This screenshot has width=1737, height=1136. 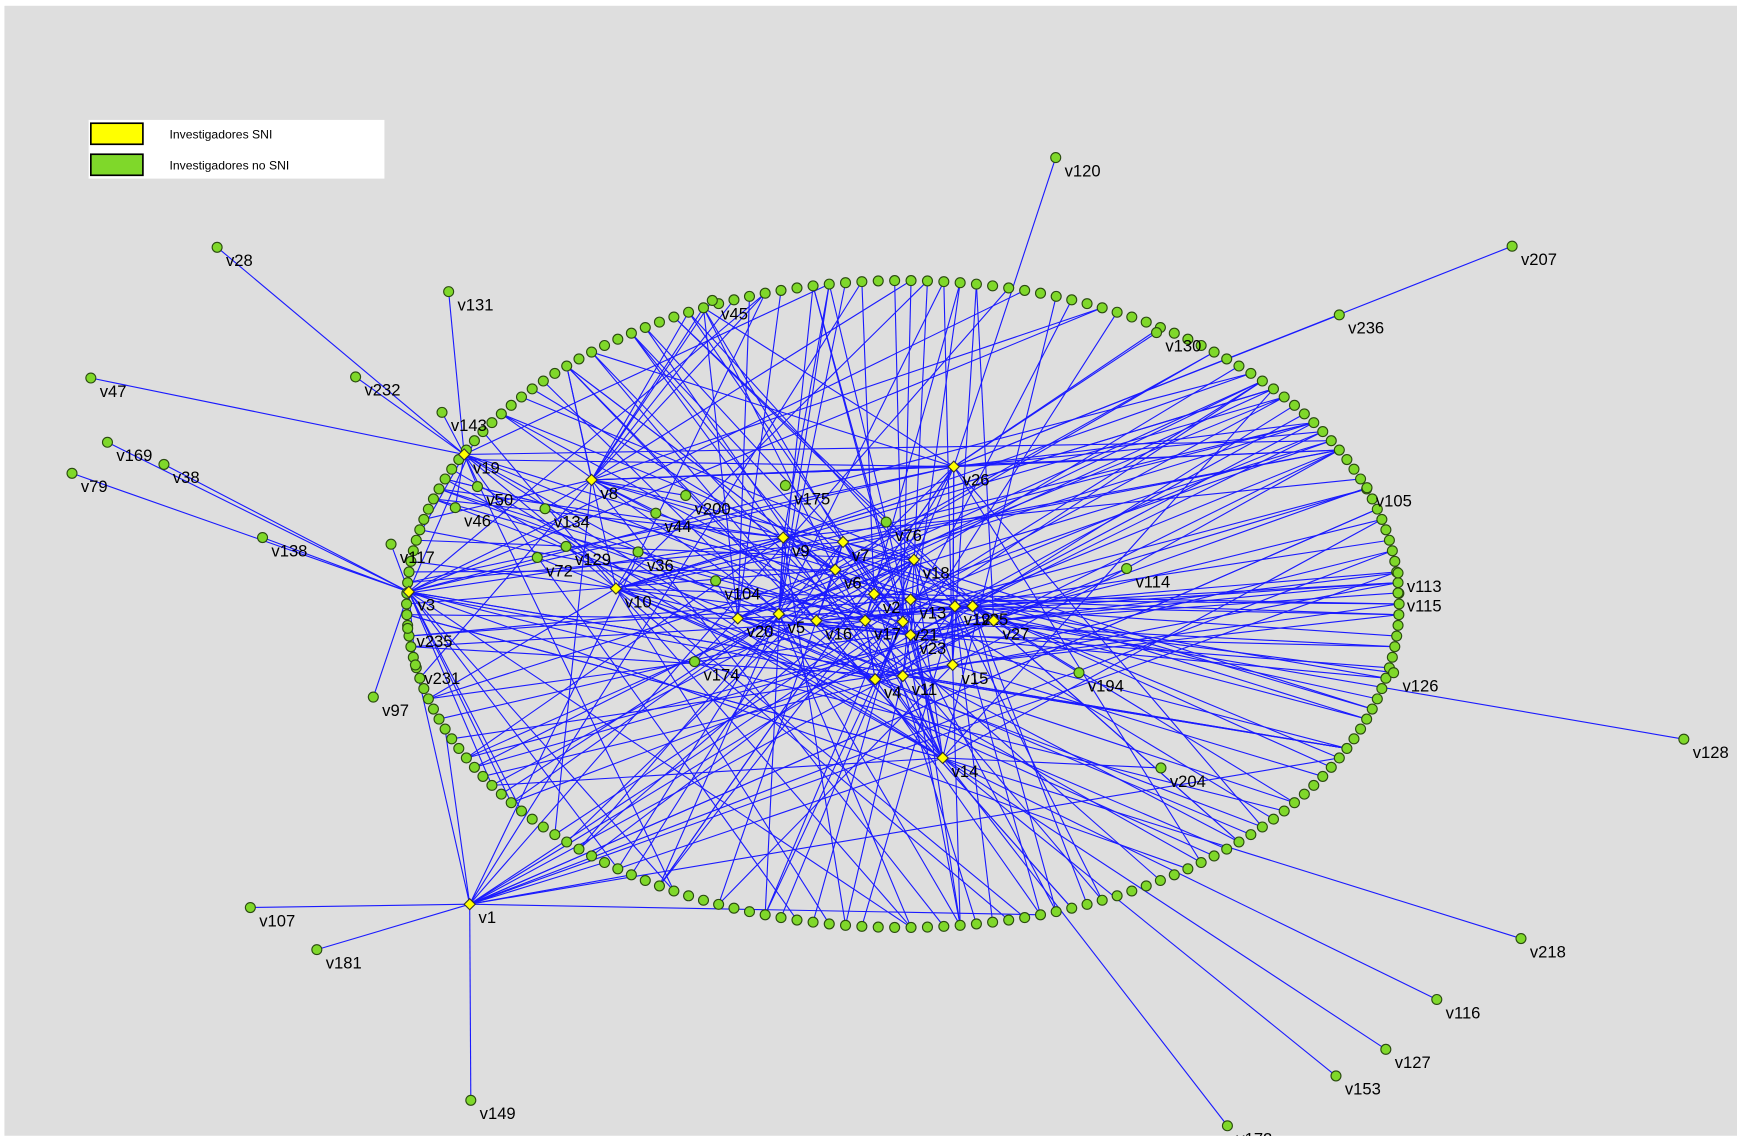 What do you see at coordinates (1548, 951) in the screenshot?
I see `node-label: v218` at bounding box center [1548, 951].